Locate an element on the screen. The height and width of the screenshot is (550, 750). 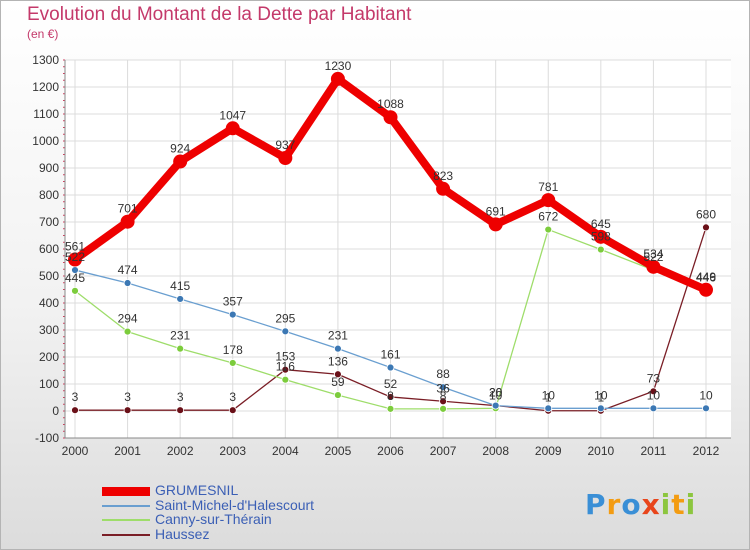
logo-letter: o is located at coordinates (631, 504).